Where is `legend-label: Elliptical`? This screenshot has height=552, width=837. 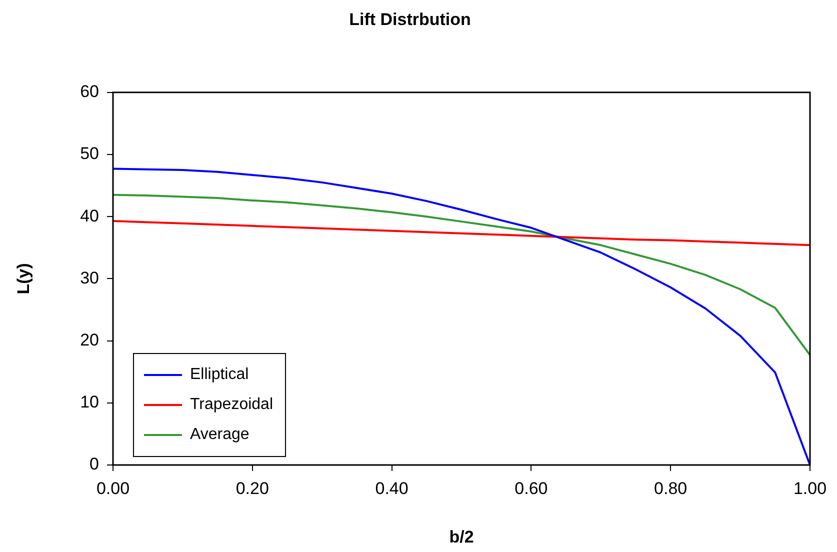
legend-label: Elliptical is located at coordinates (219, 375).